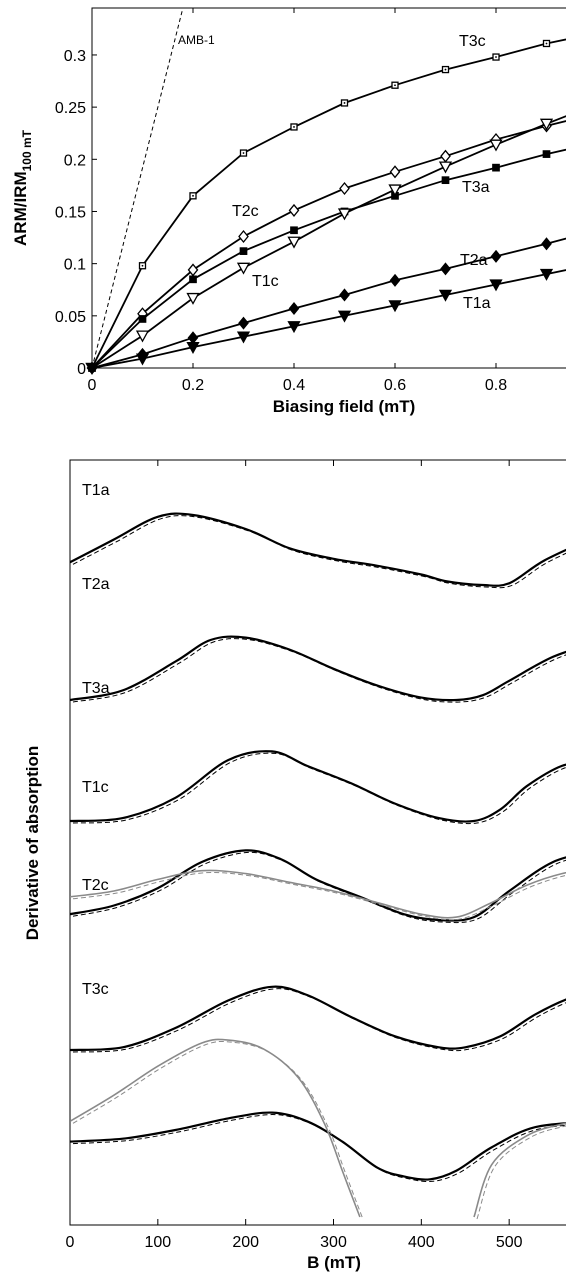 This screenshot has height=1276, width=566. I want to click on panel-a-ylabel-main: ARM/IRM, so click(20, 208).